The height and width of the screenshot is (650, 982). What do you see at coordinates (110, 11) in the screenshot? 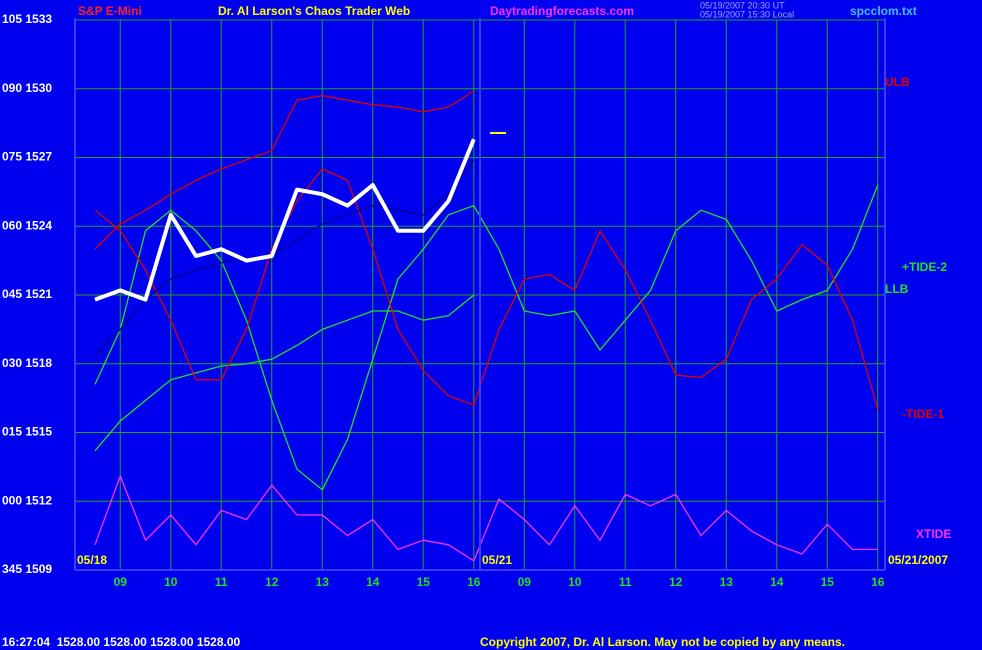
I see `chart-title: S&P E-Mini` at bounding box center [110, 11].